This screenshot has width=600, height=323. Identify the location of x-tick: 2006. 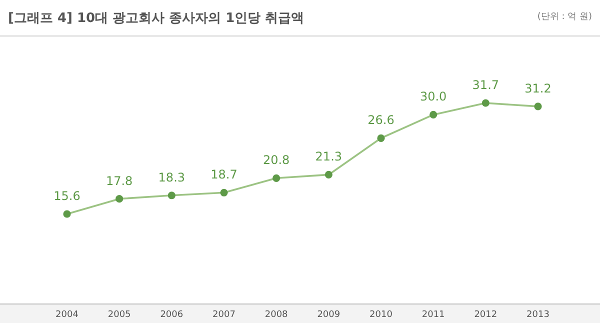
(172, 315).